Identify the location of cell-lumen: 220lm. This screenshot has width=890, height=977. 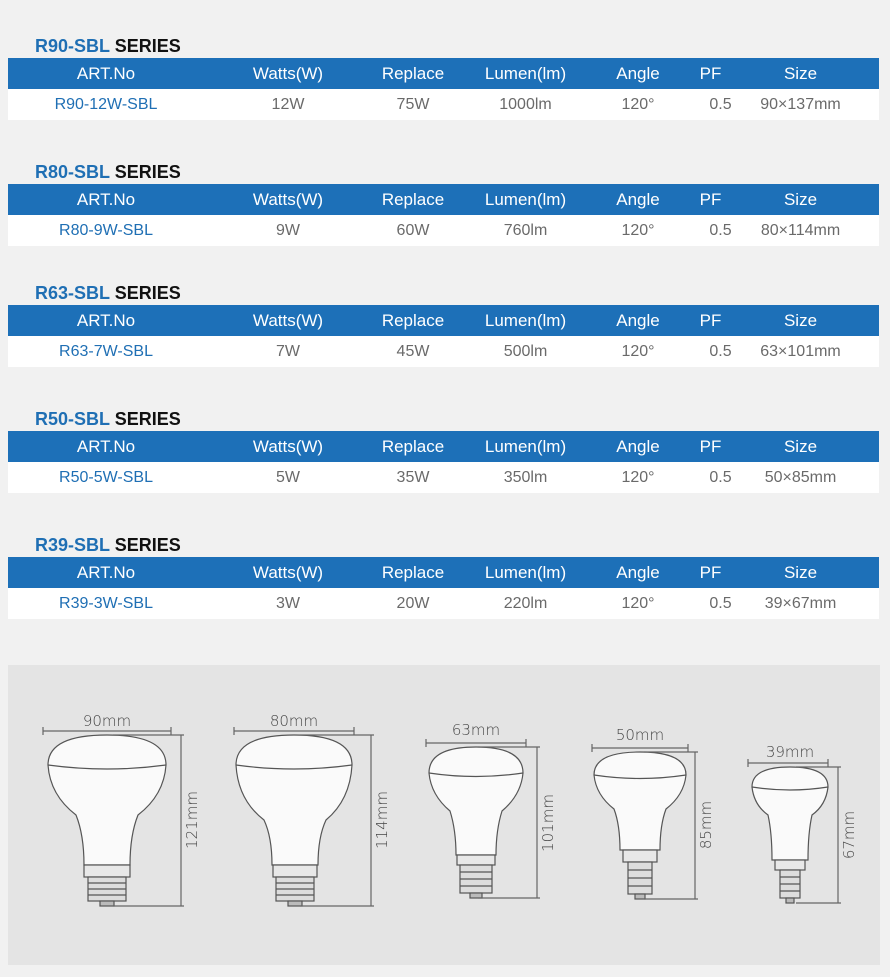
(525, 603).